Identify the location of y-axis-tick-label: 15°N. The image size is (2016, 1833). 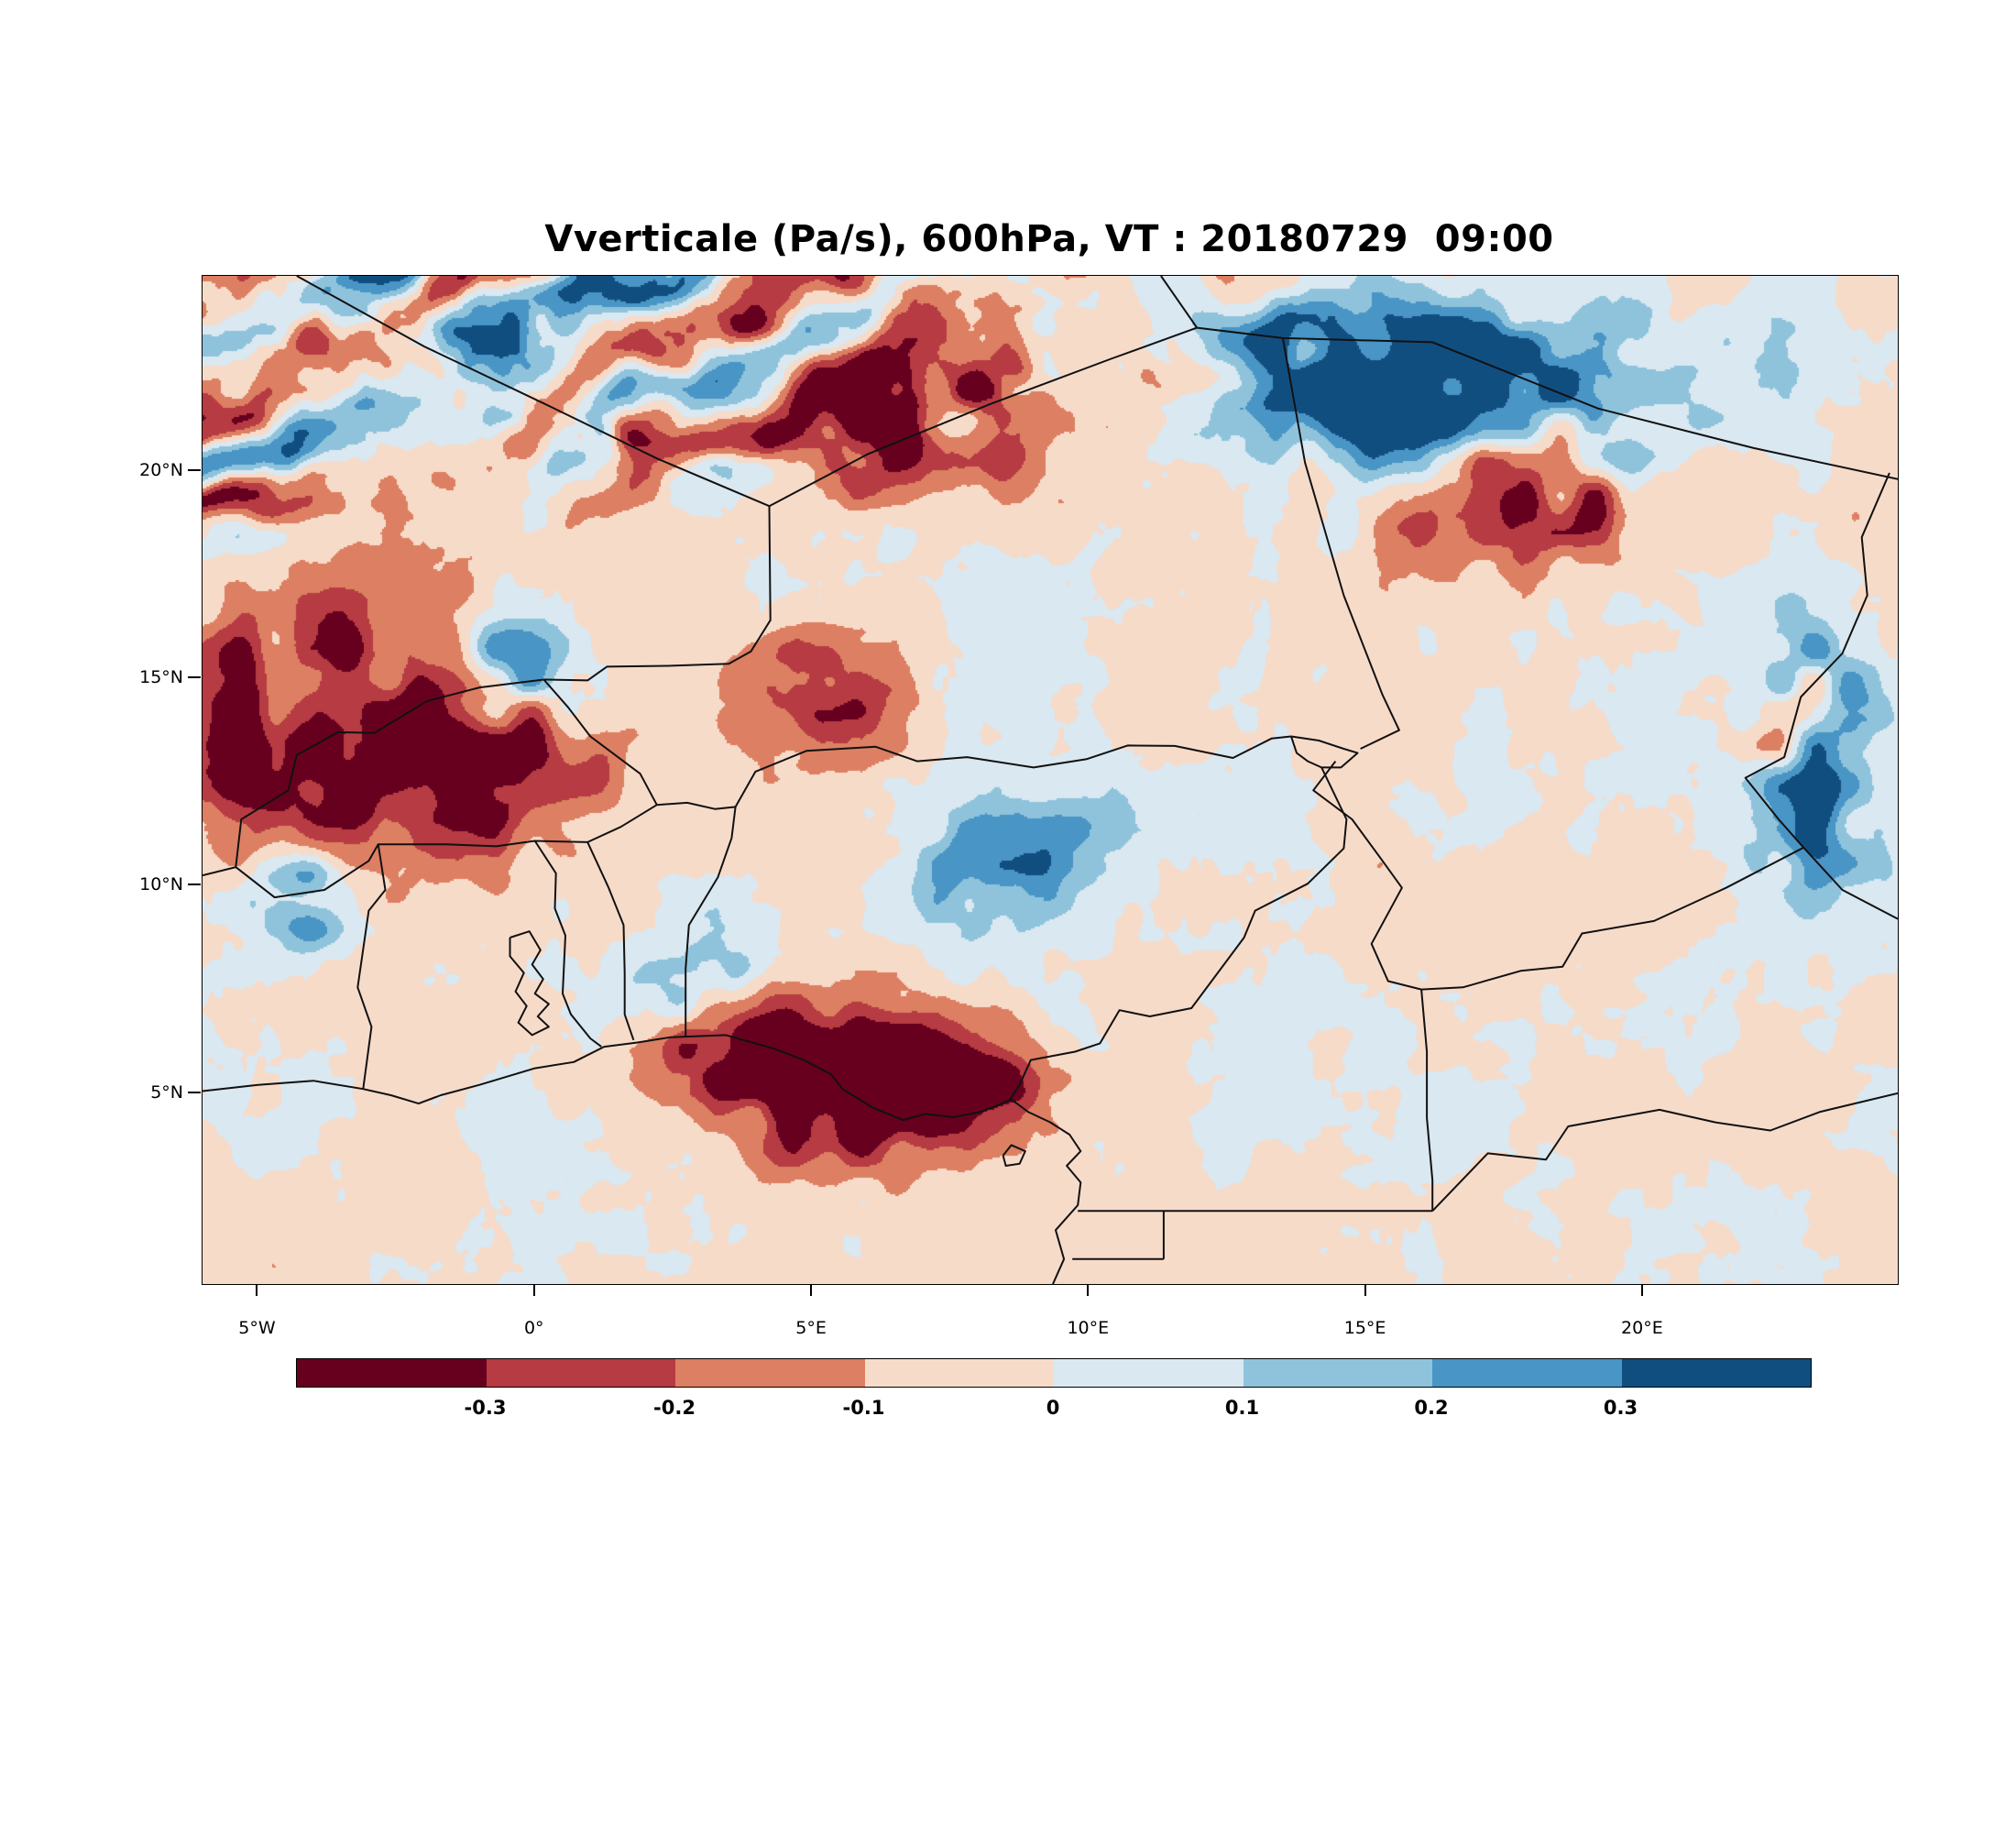
(161, 677).